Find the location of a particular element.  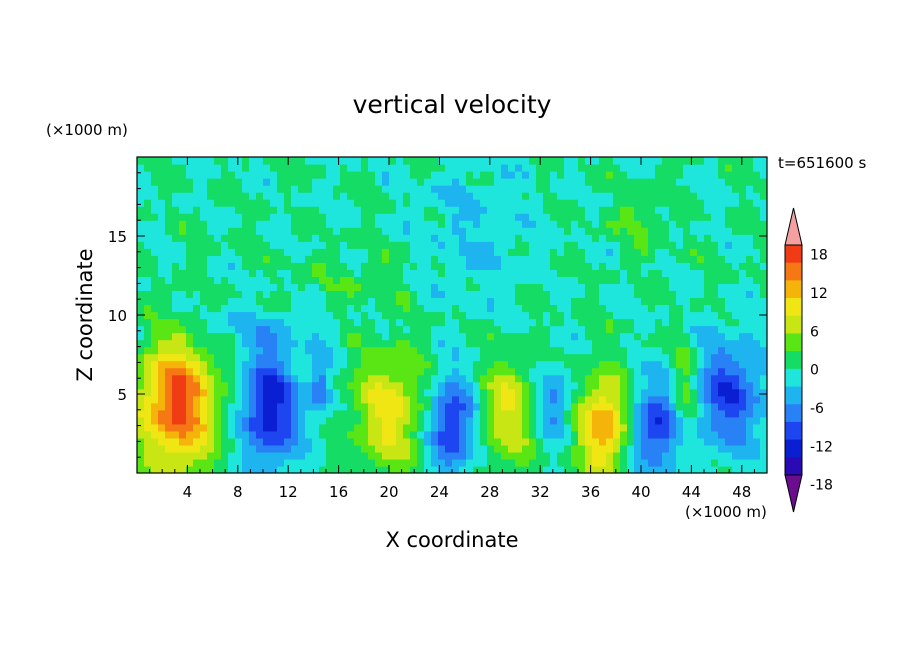

colorbar-box is located at coordinates (793, 324).